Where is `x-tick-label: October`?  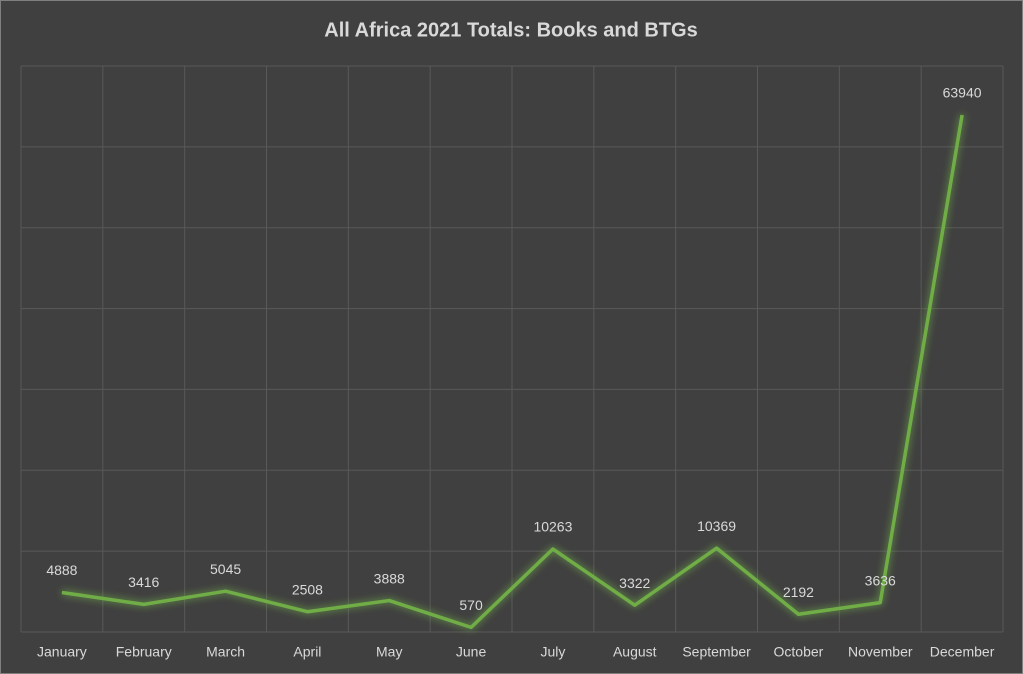 x-tick-label: October is located at coordinates (799, 652).